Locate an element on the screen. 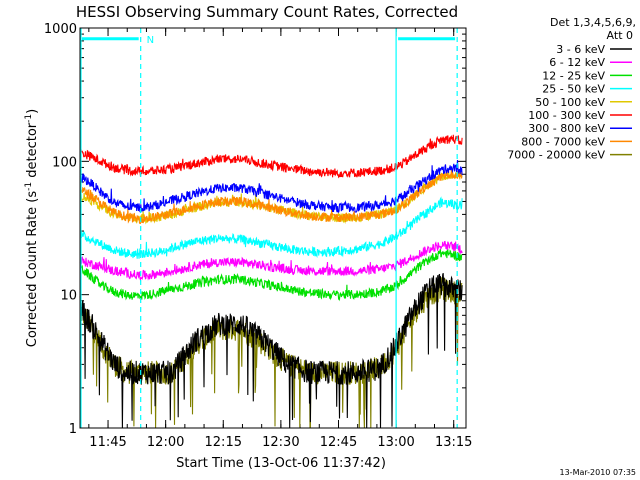  y-tick-label: 1 is located at coordinates (73, 429).